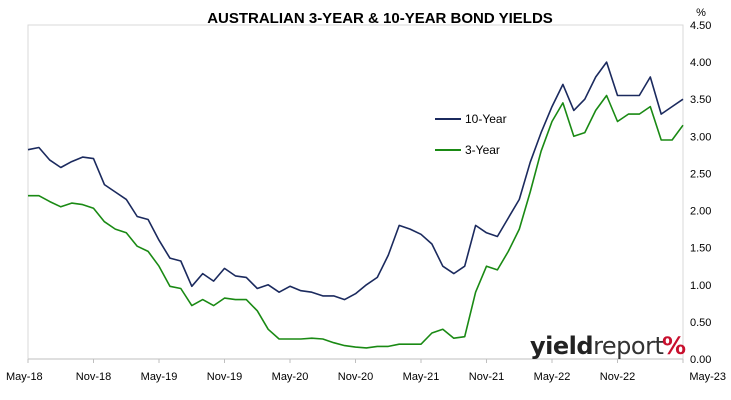 This screenshot has width=731, height=400. I want to click on x-tick-label: May-18, so click(24, 377).